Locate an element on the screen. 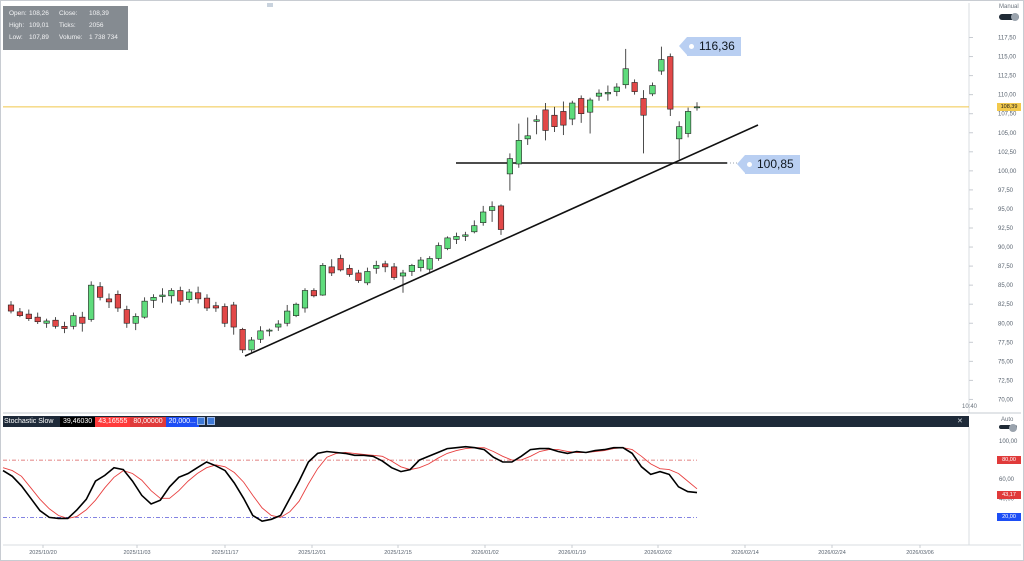 The height and width of the screenshot is (561, 1024). price-tick-label: 80,00 is located at coordinates (1006, 324).